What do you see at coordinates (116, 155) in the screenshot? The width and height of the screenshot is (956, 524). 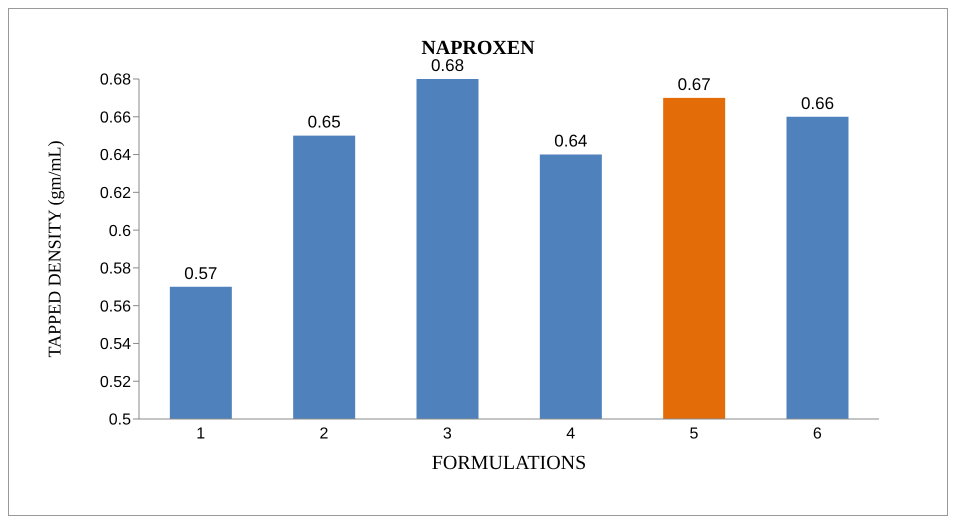 I see `y-tick-label: 0.64` at bounding box center [116, 155].